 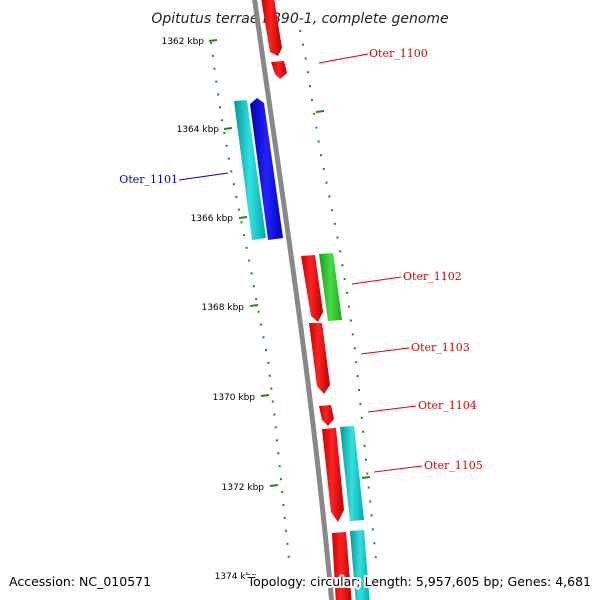 I want to click on cds-feature-green, so click(x=330, y=287).